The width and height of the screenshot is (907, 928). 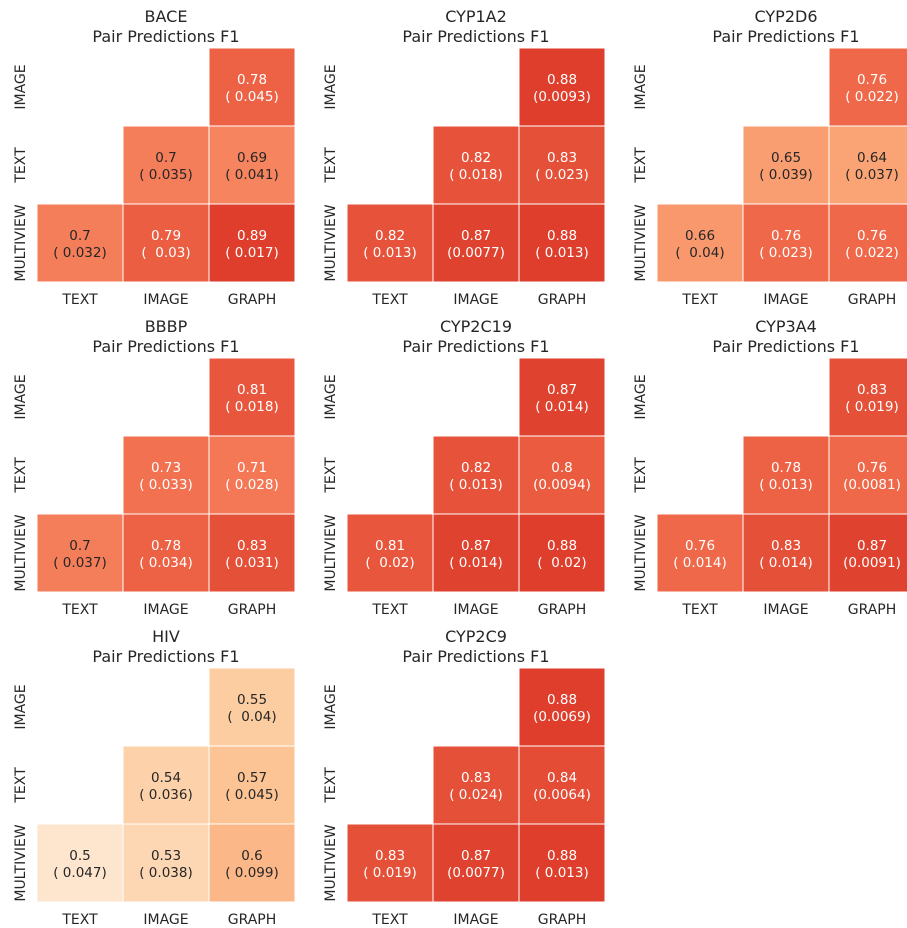 What do you see at coordinates (562, 795) in the screenshot?
I see `cell-std-label: (0.0064)` at bounding box center [562, 795].